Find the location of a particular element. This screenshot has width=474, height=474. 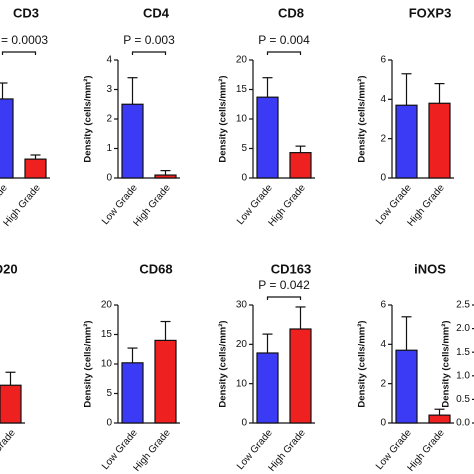

panel-title: CD4 is located at coordinates (156, 12).